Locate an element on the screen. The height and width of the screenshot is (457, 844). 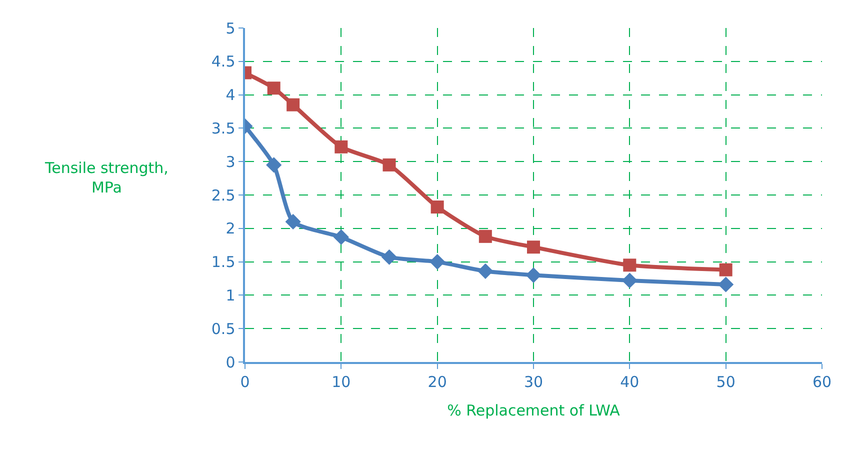
y-tick-label: 3.5 is located at coordinates (223, 128).